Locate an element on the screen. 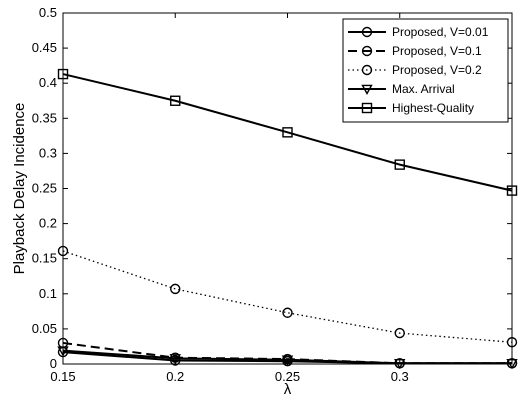 Image resolution: width=526 pixels, height=401 pixels. legend-label: Proposed, V=0.2 is located at coordinates (437, 70).